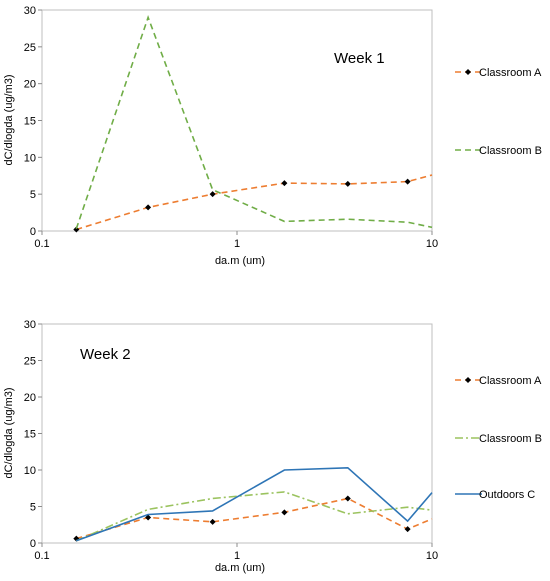 The image size is (550, 581). What do you see at coordinates (105, 354) in the screenshot?
I see `week-annotation: Week 2` at bounding box center [105, 354].